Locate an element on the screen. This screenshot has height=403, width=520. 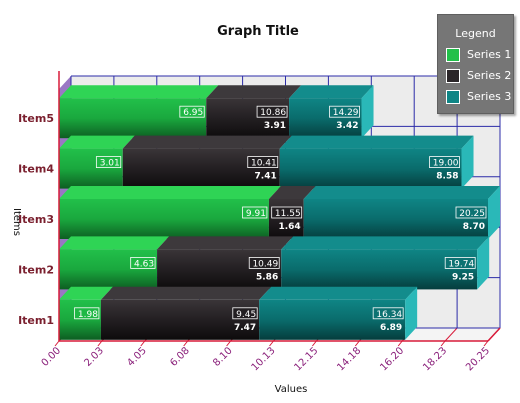
legend-title: Legend is located at coordinates (475, 33).